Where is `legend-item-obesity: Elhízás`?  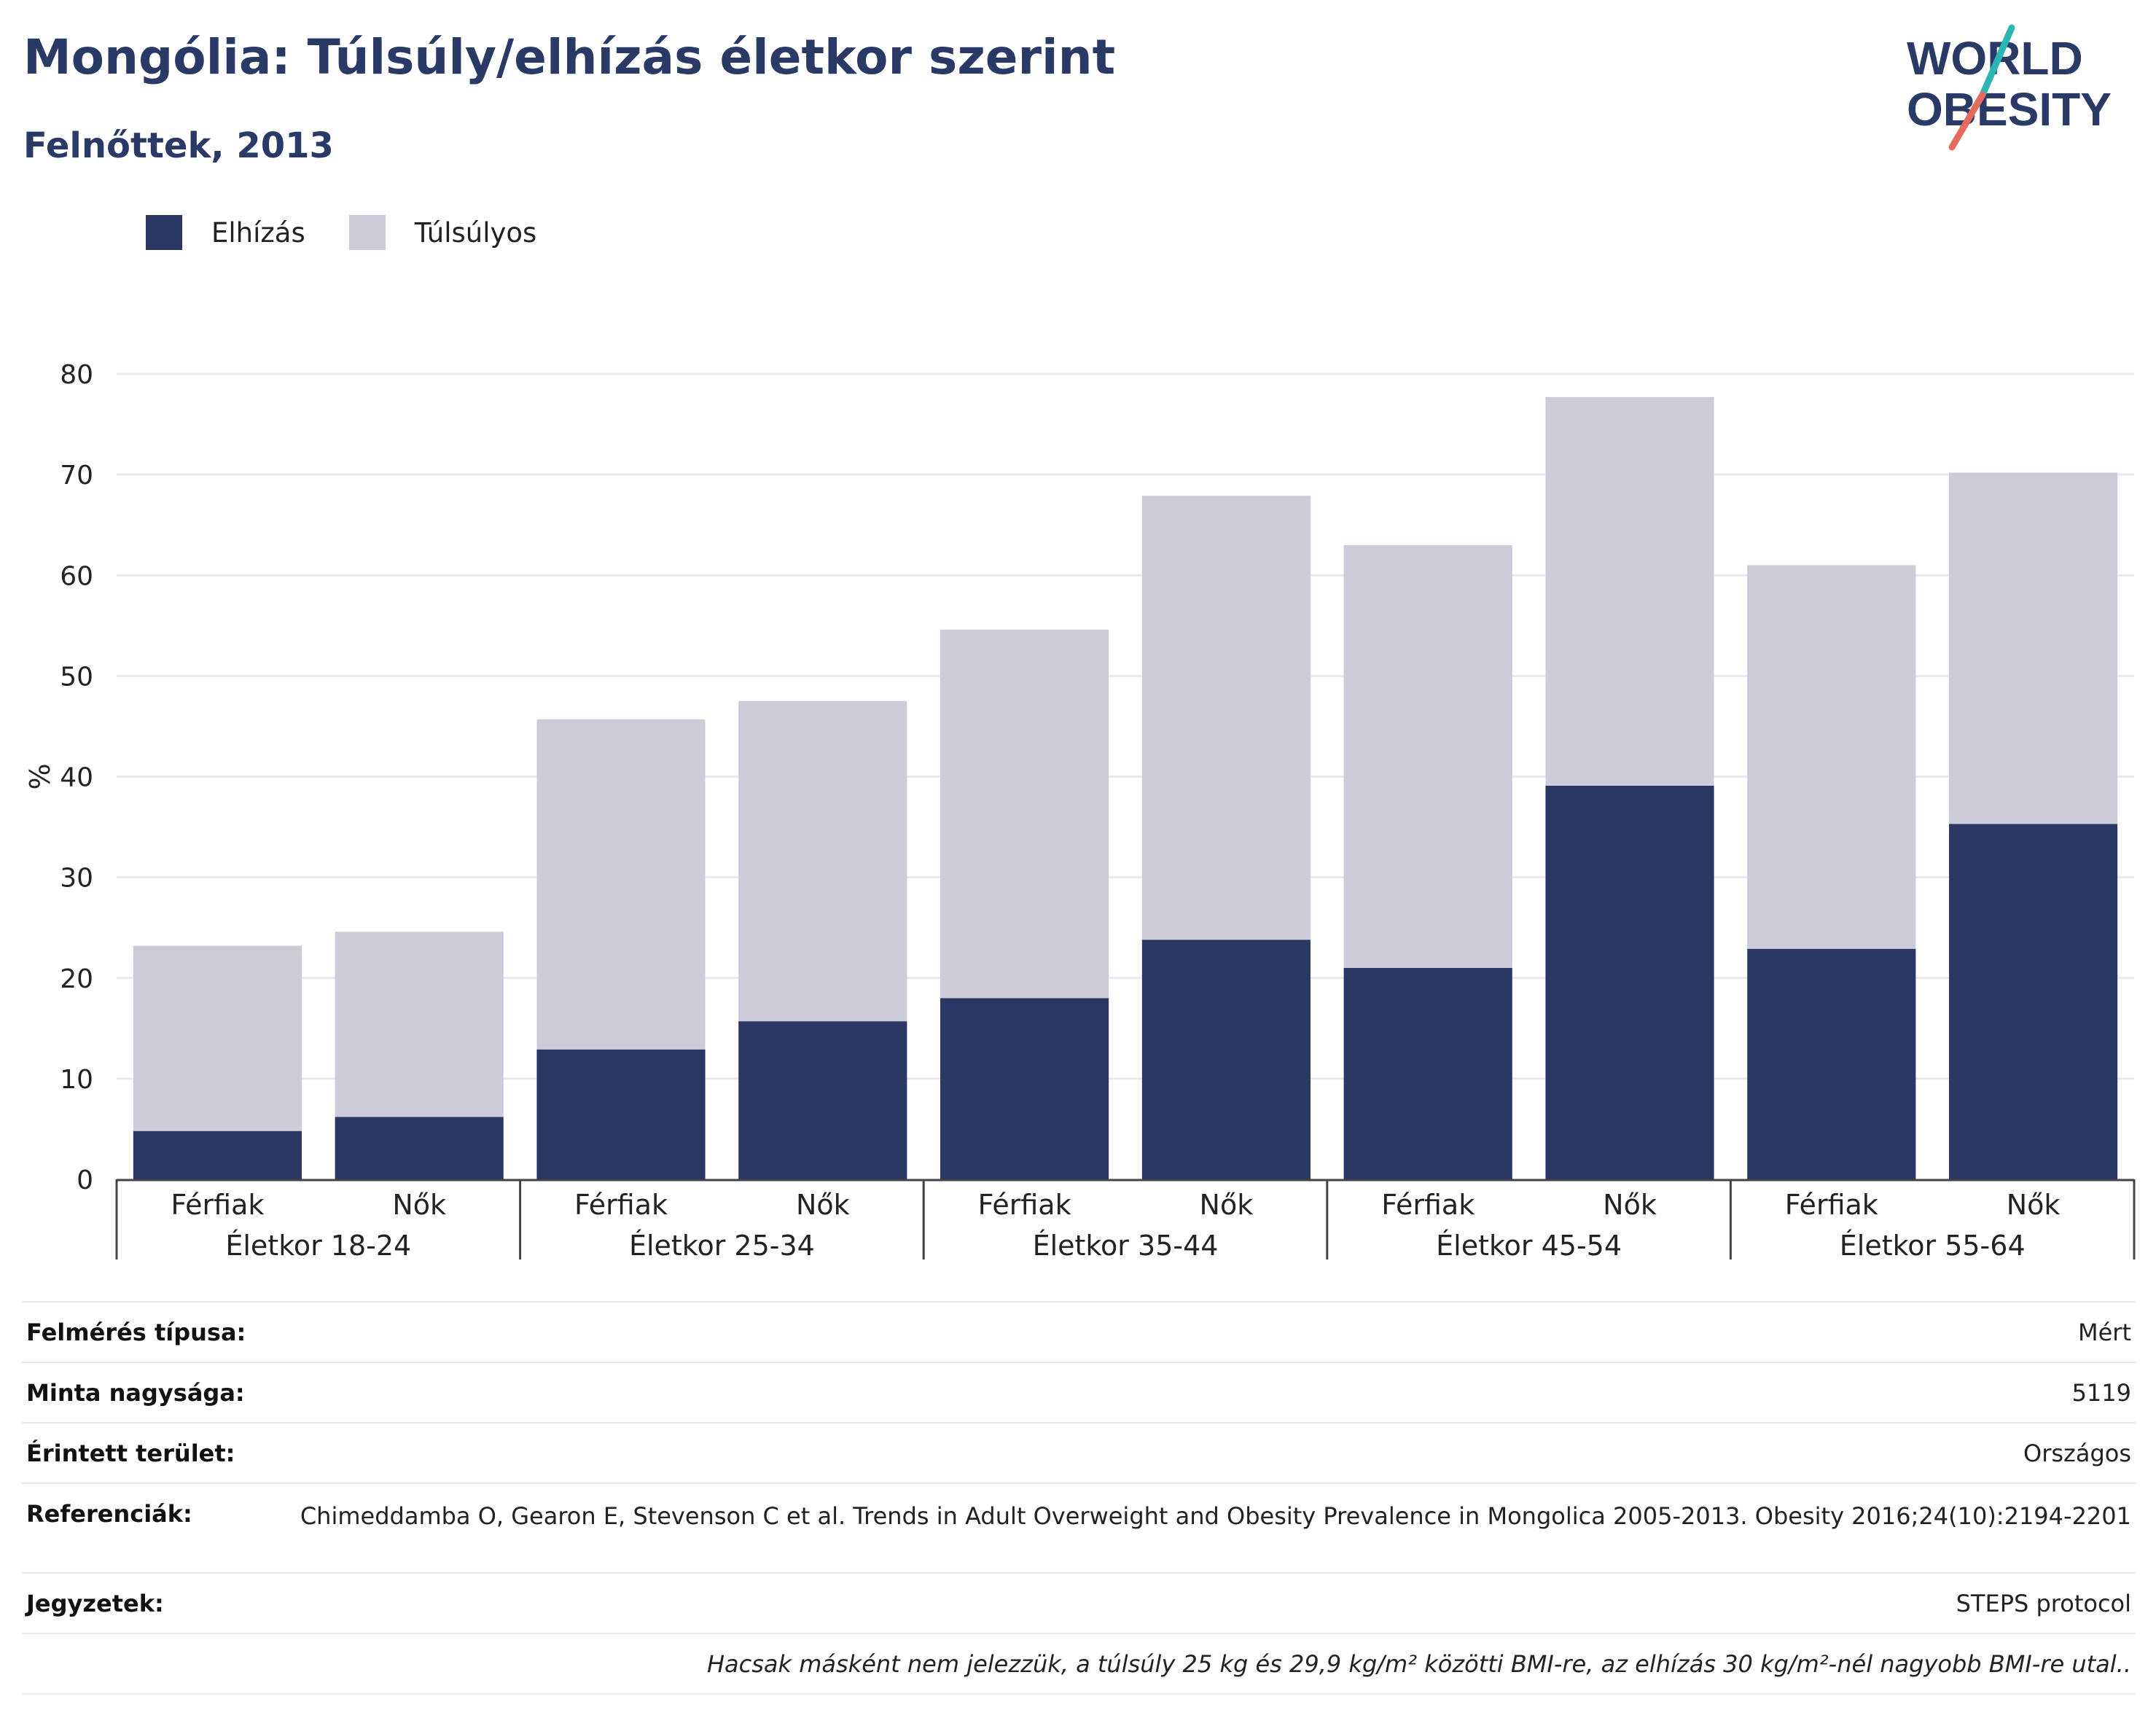 legend-item-obesity: Elhízás is located at coordinates (226, 233).